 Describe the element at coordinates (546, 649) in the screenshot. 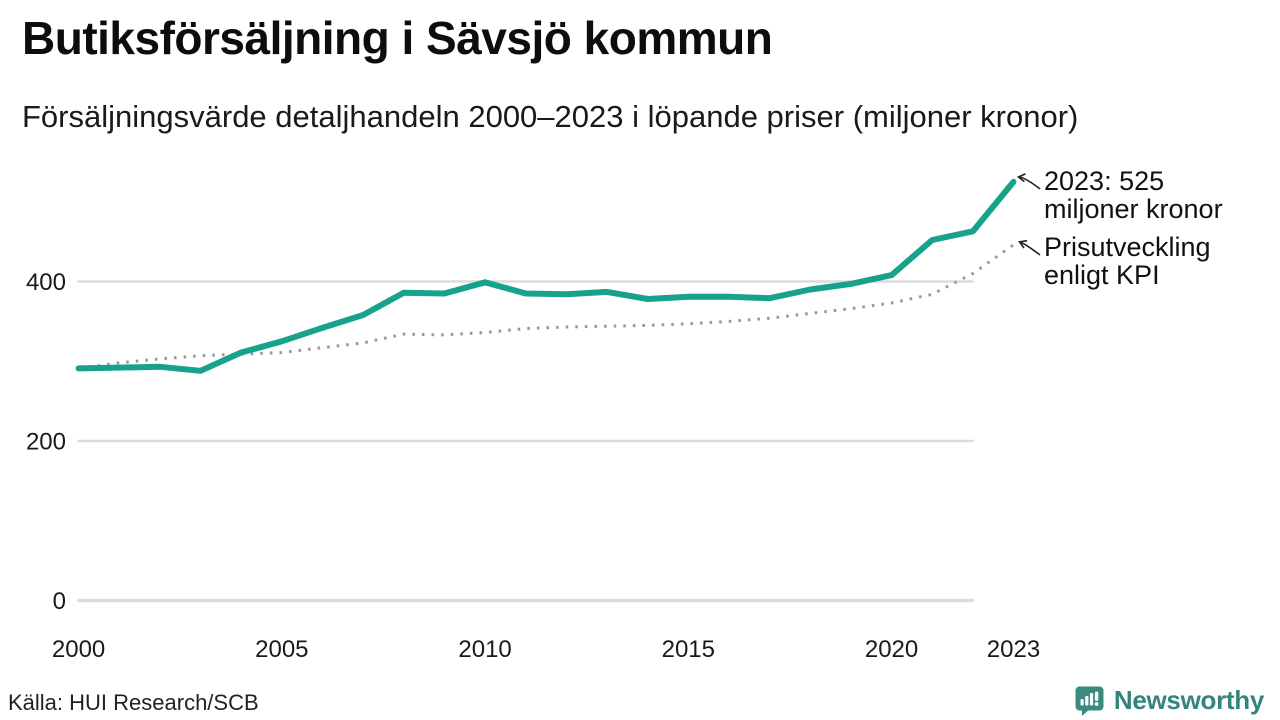

I see `x-axis-labels: 2000 2005 2010 2015 2020 2023` at that location.